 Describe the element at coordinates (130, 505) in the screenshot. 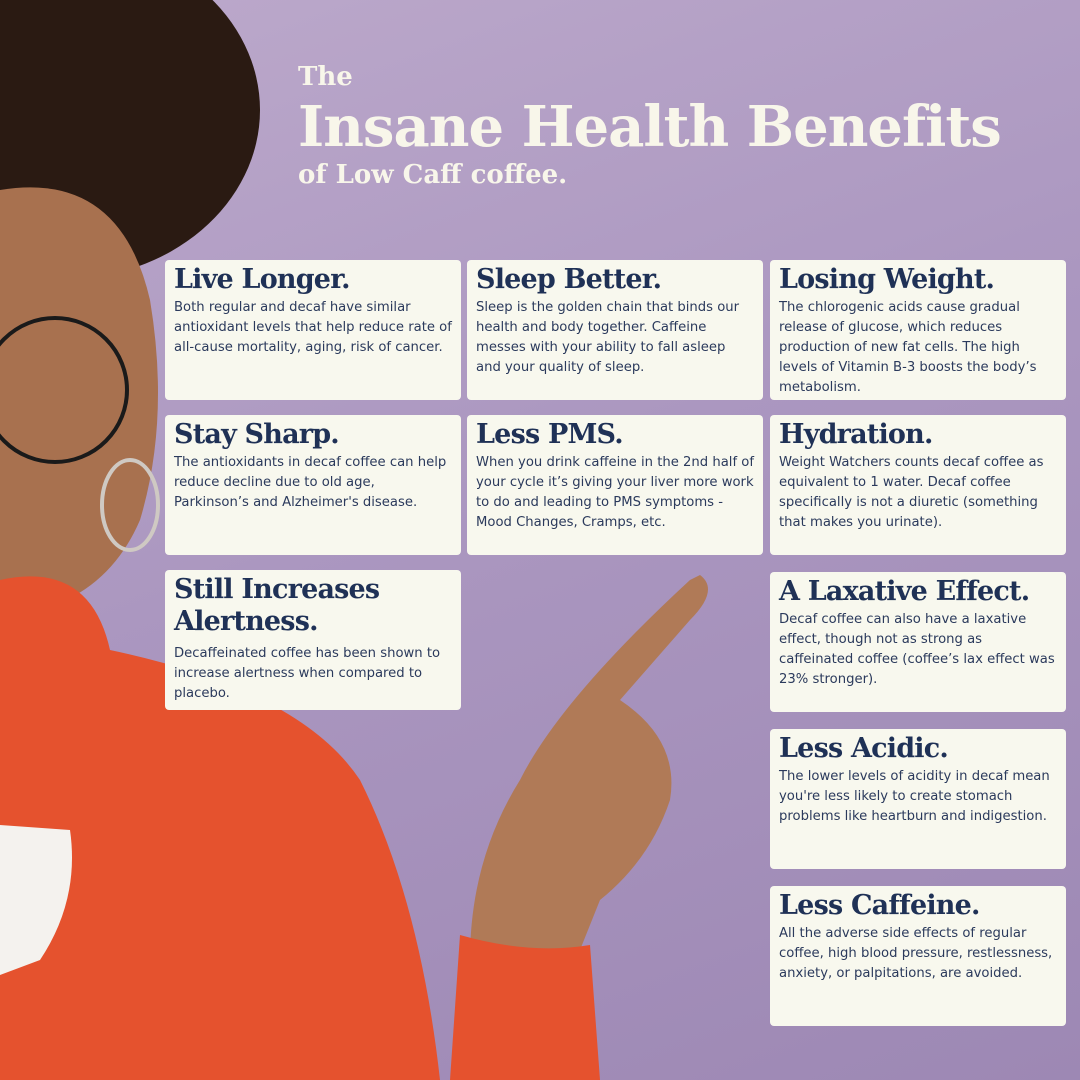

I see `earring` at that location.